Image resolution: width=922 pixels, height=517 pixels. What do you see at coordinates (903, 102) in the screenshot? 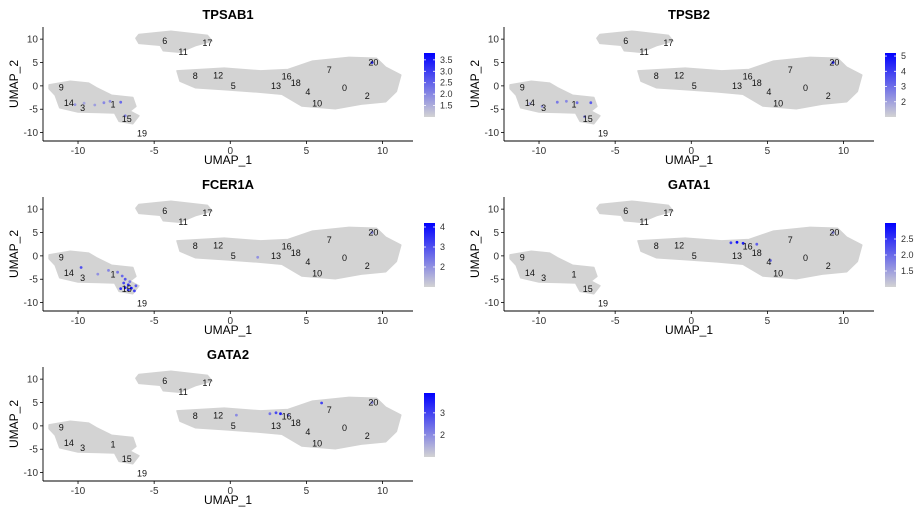
I see `legend-tick-label: 2` at bounding box center [903, 102].